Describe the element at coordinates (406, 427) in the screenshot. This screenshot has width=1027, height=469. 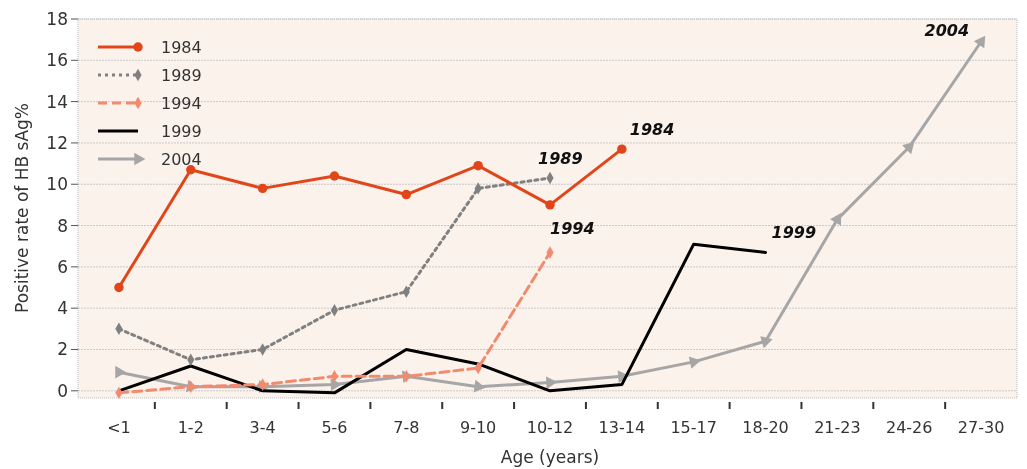
I see `x-tick-label: 7-8` at that location.